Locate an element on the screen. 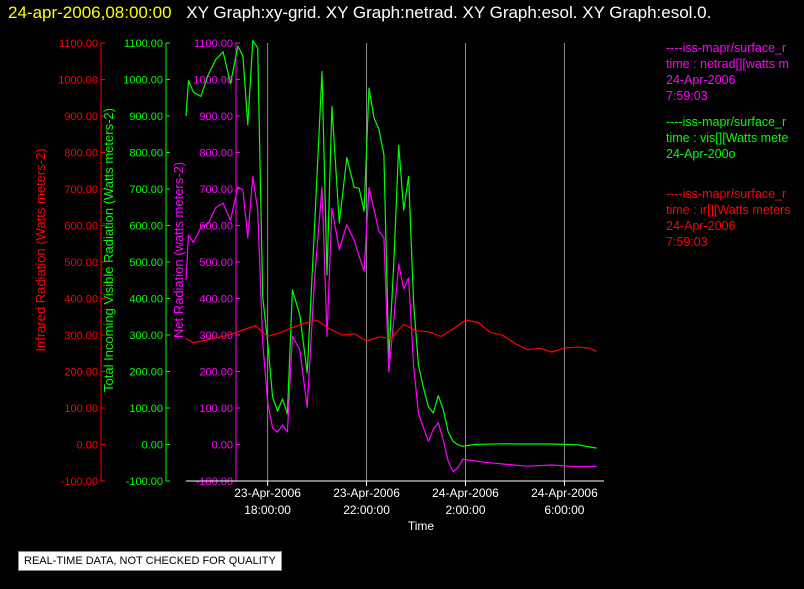 The image size is (804, 589). legend-line: time : ir[][Watts meters is located at coordinates (728, 210).